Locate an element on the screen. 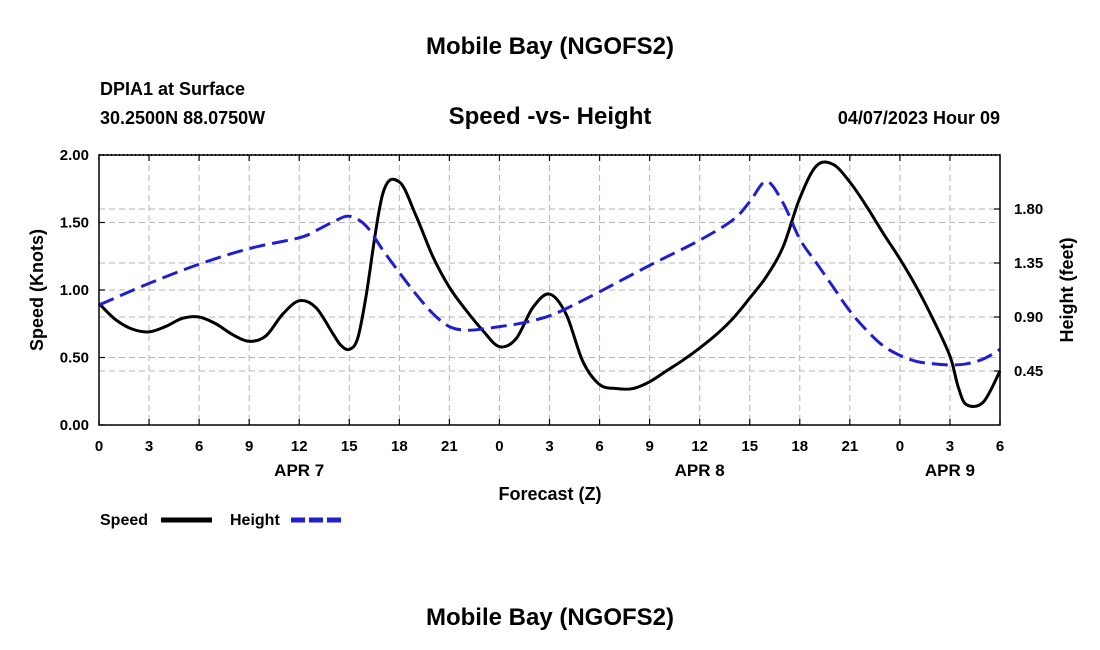  footer-title: Mobile Bay (NGOFS2) is located at coordinates (550, 617).